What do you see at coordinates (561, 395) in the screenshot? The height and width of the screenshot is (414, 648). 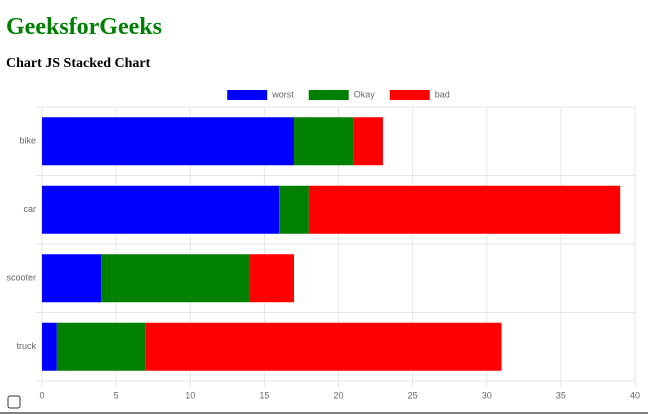 I see `x-tick-label: 35` at bounding box center [561, 395].